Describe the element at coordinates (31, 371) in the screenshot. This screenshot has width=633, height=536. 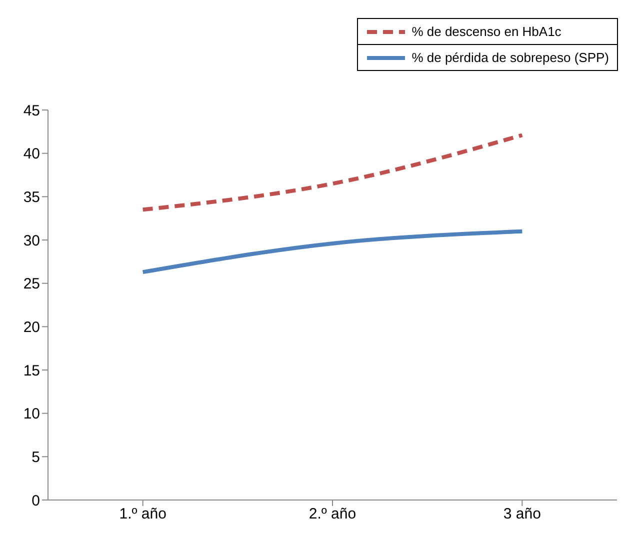
I see `y-tick-label: 15` at that location.